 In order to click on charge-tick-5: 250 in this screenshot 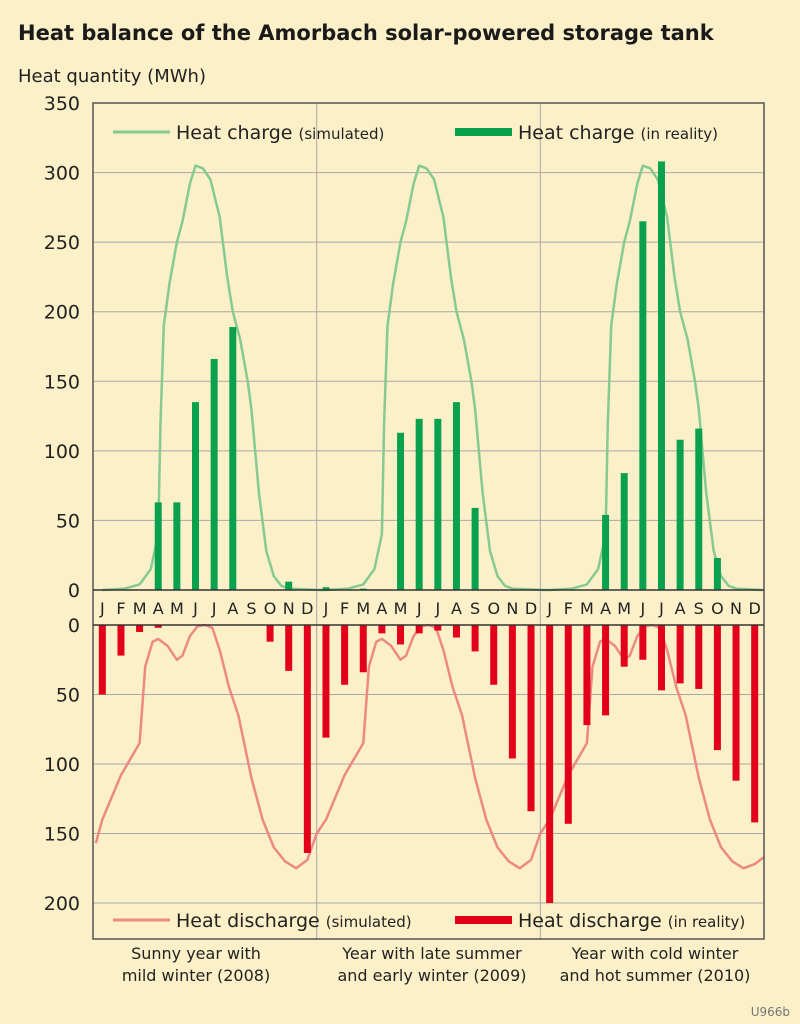, I will do `click(62, 243)`.